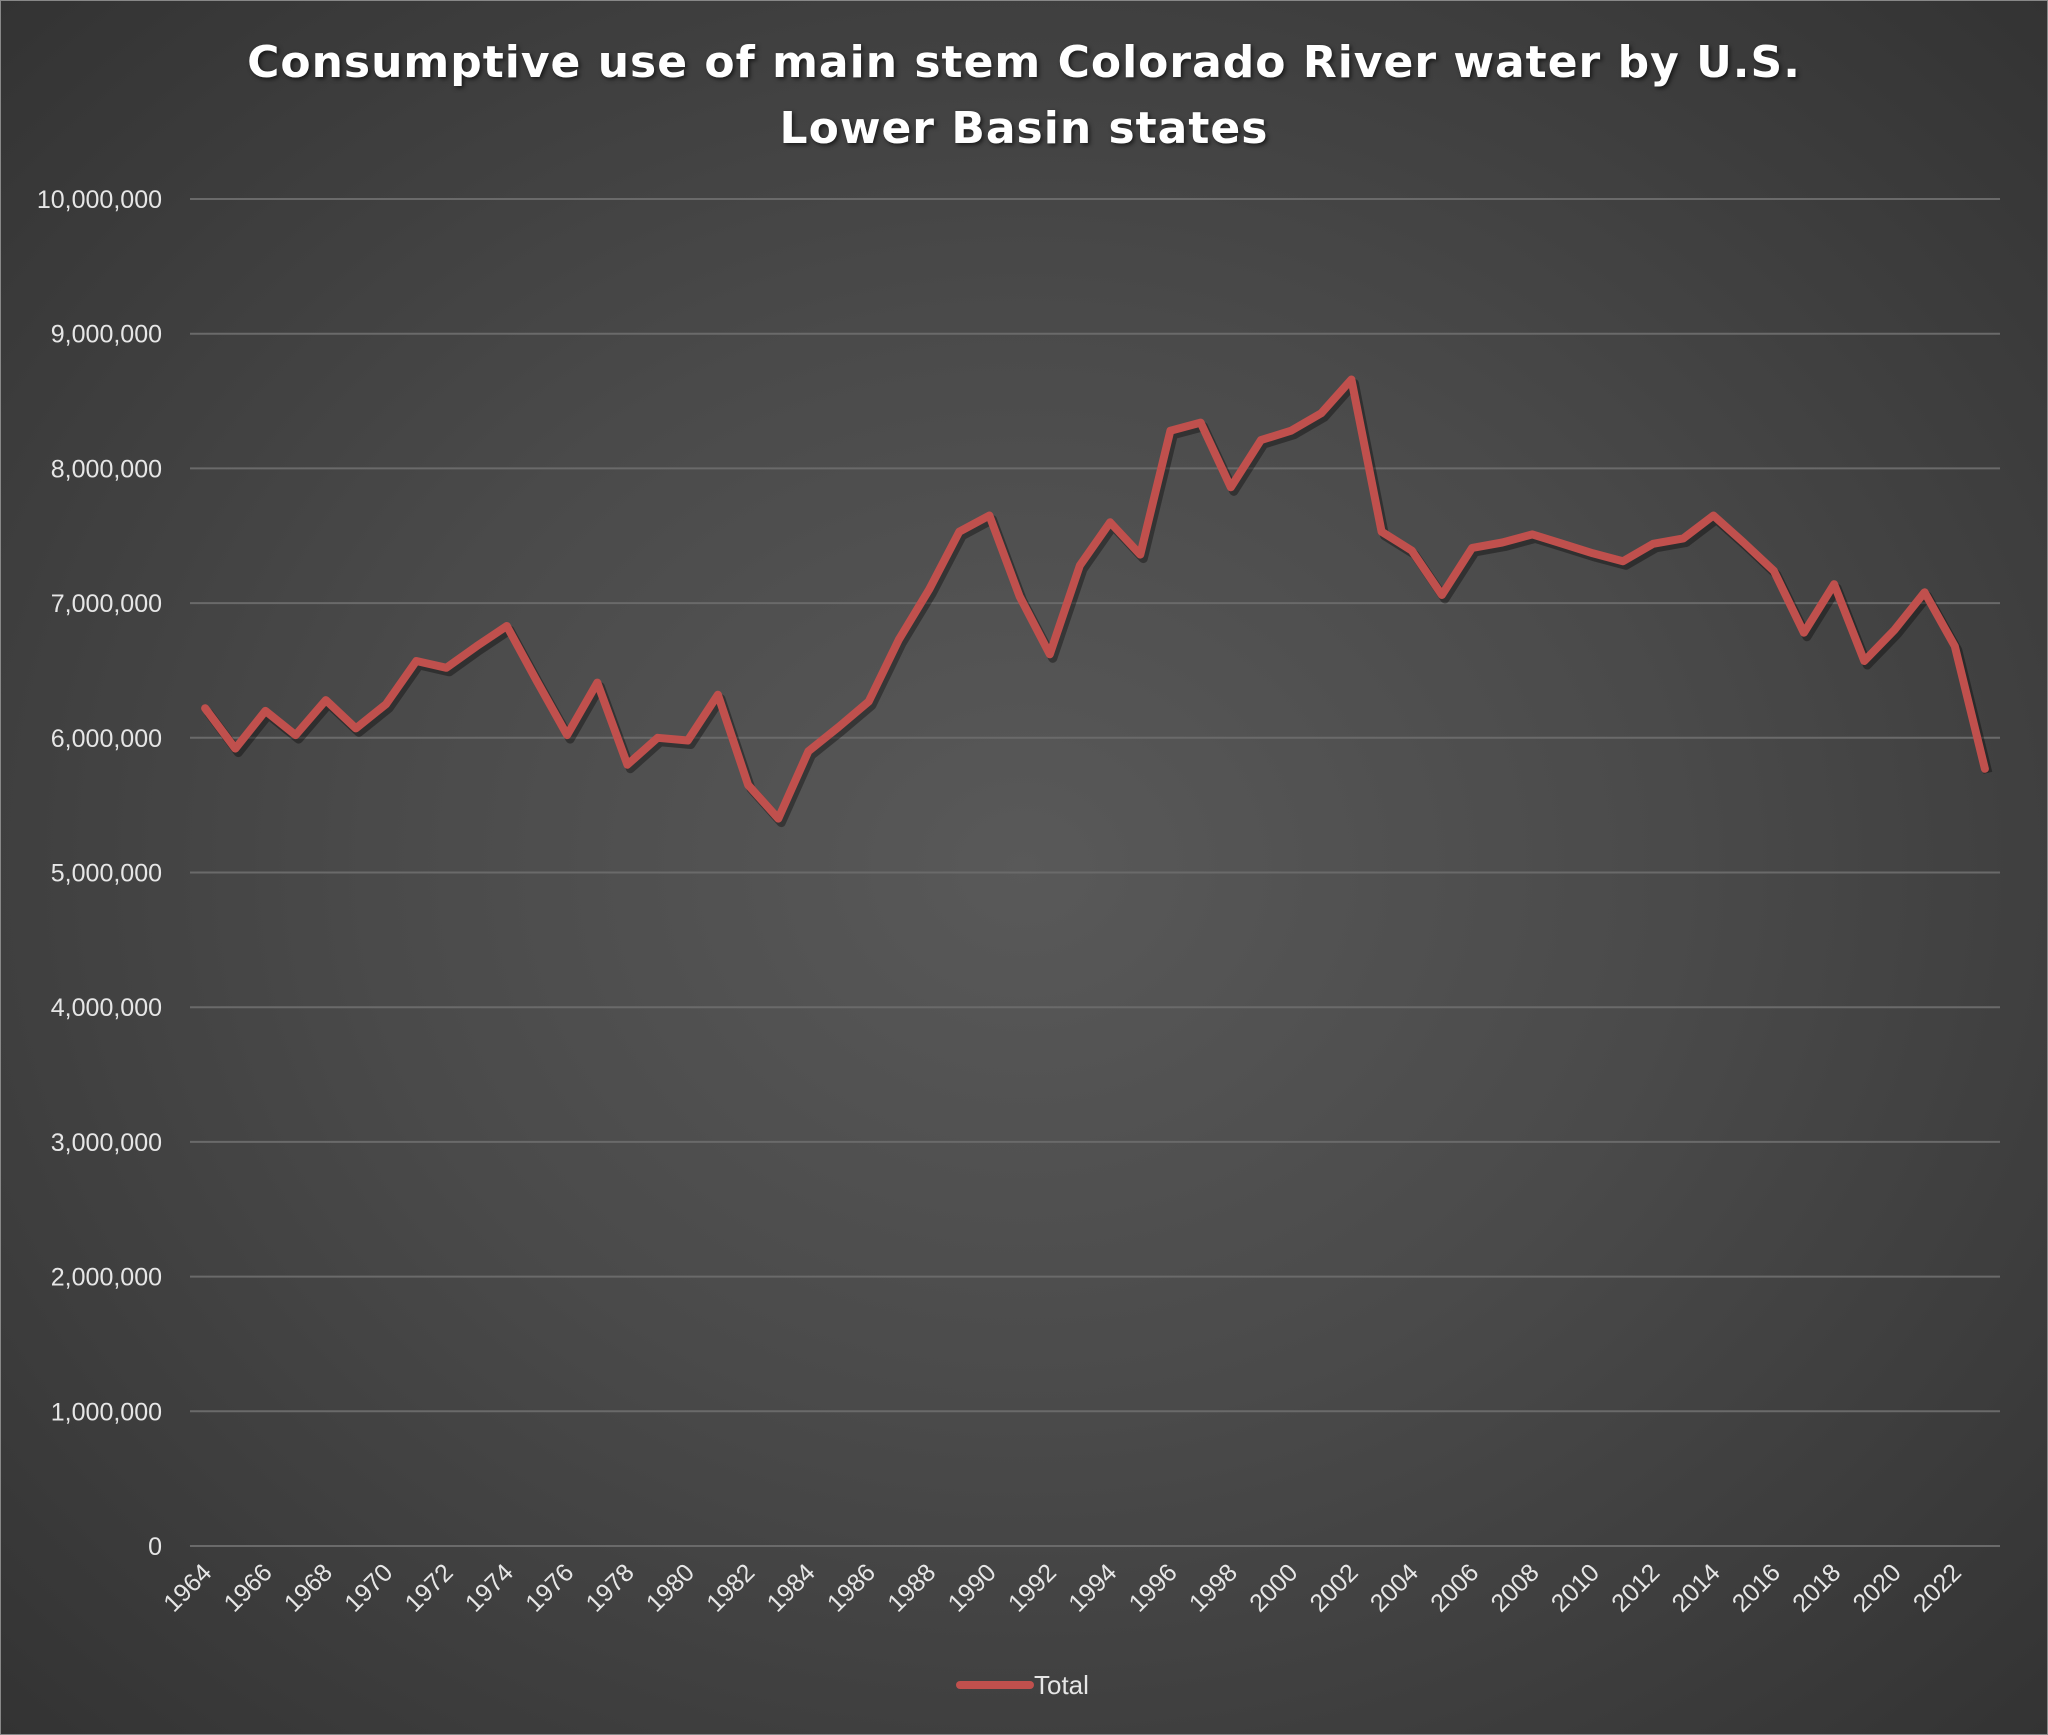 This screenshot has width=2048, height=1735. Describe the element at coordinates (106, 469) in the screenshot. I see `y-tick-label: 8,000,000` at that location.